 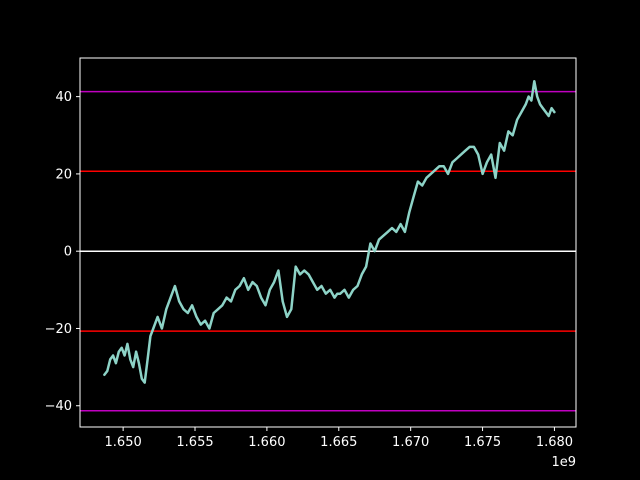 What do you see at coordinates (266, 442) in the screenshot?
I see `x-tick-label: 1.660` at bounding box center [266, 442].